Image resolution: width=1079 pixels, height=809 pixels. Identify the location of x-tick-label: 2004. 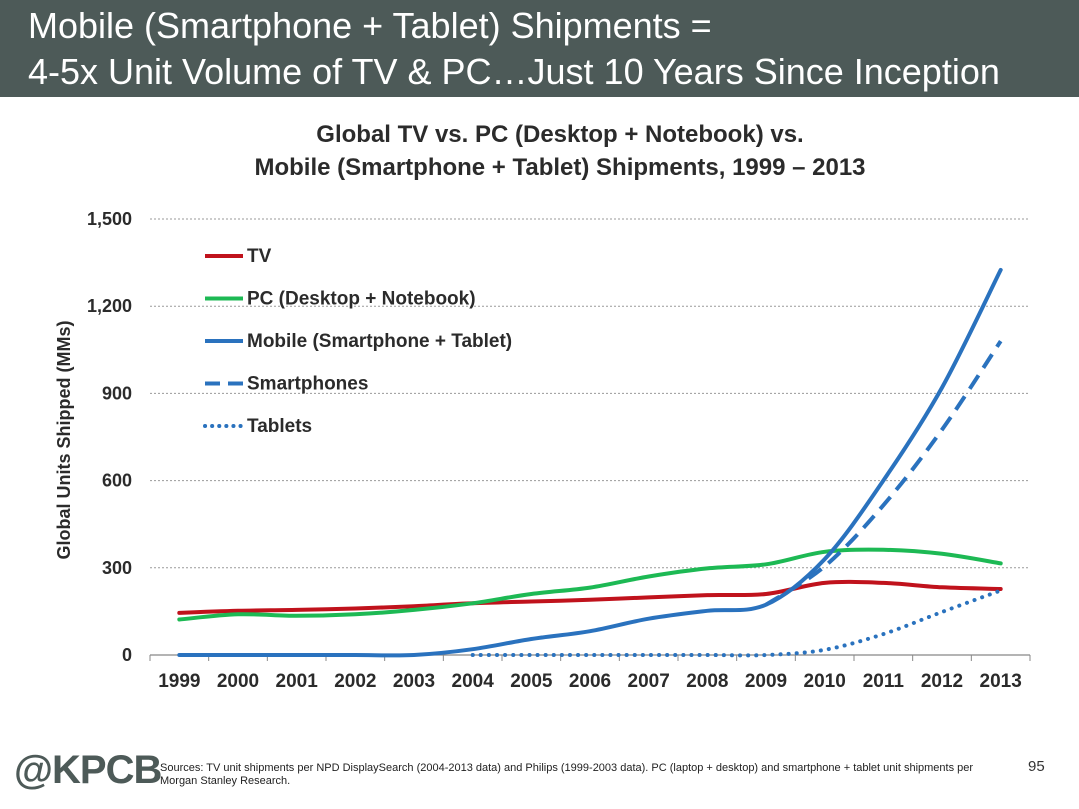
(473, 681).